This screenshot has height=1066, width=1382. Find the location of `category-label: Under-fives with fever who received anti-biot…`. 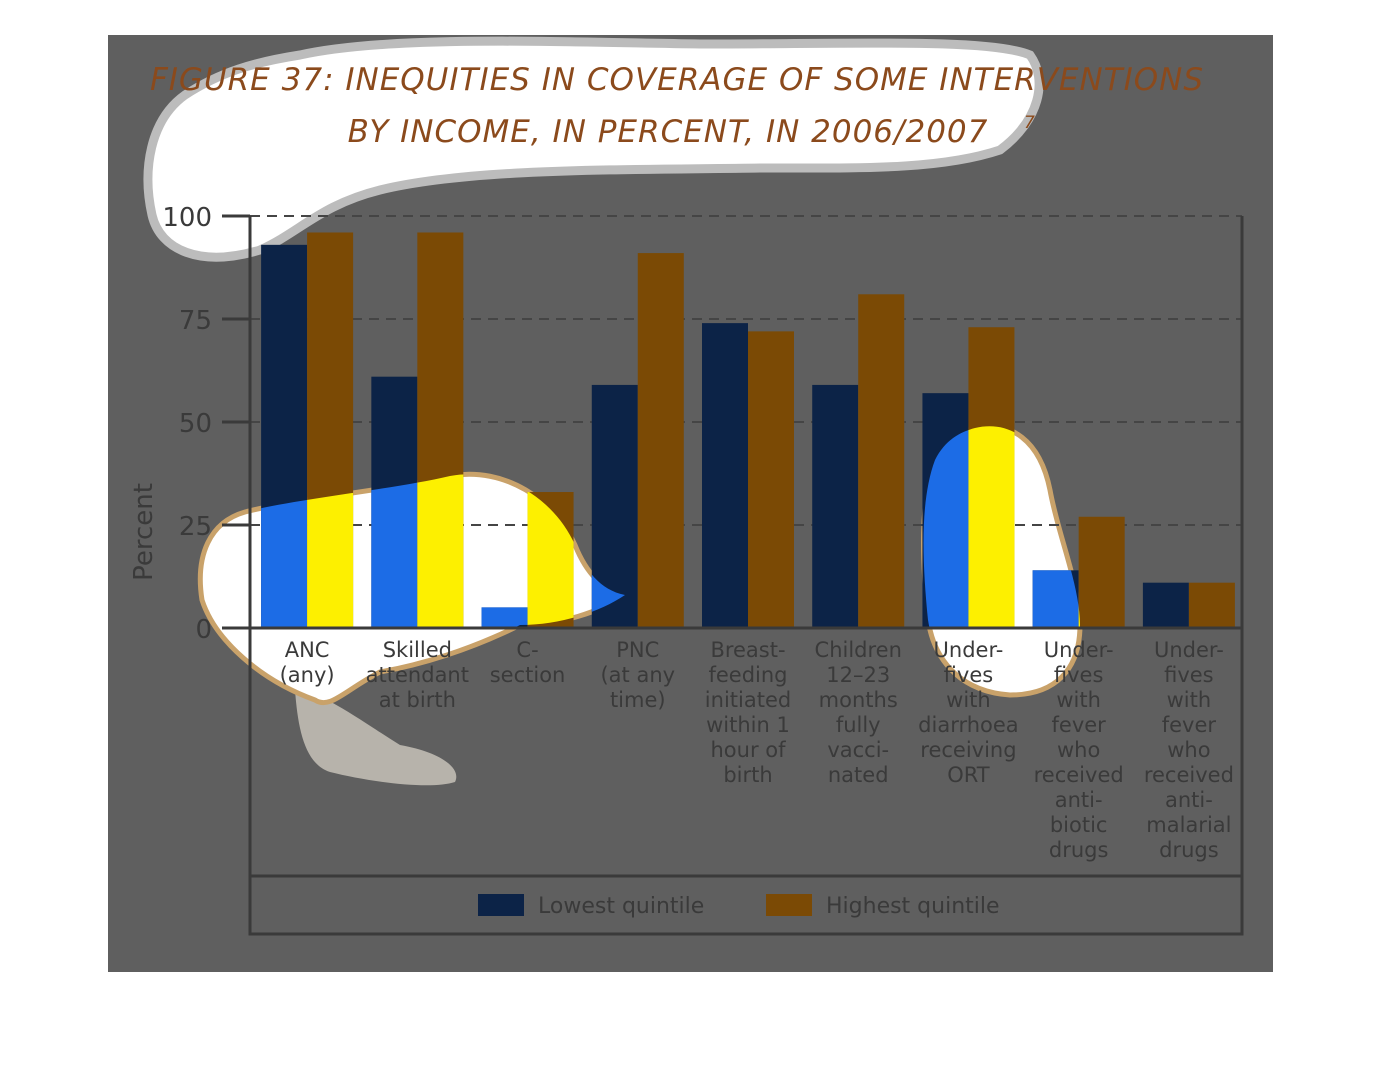

category-label: Under-fives with fever who received anti-biot… is located at coordinates (1079, 750).